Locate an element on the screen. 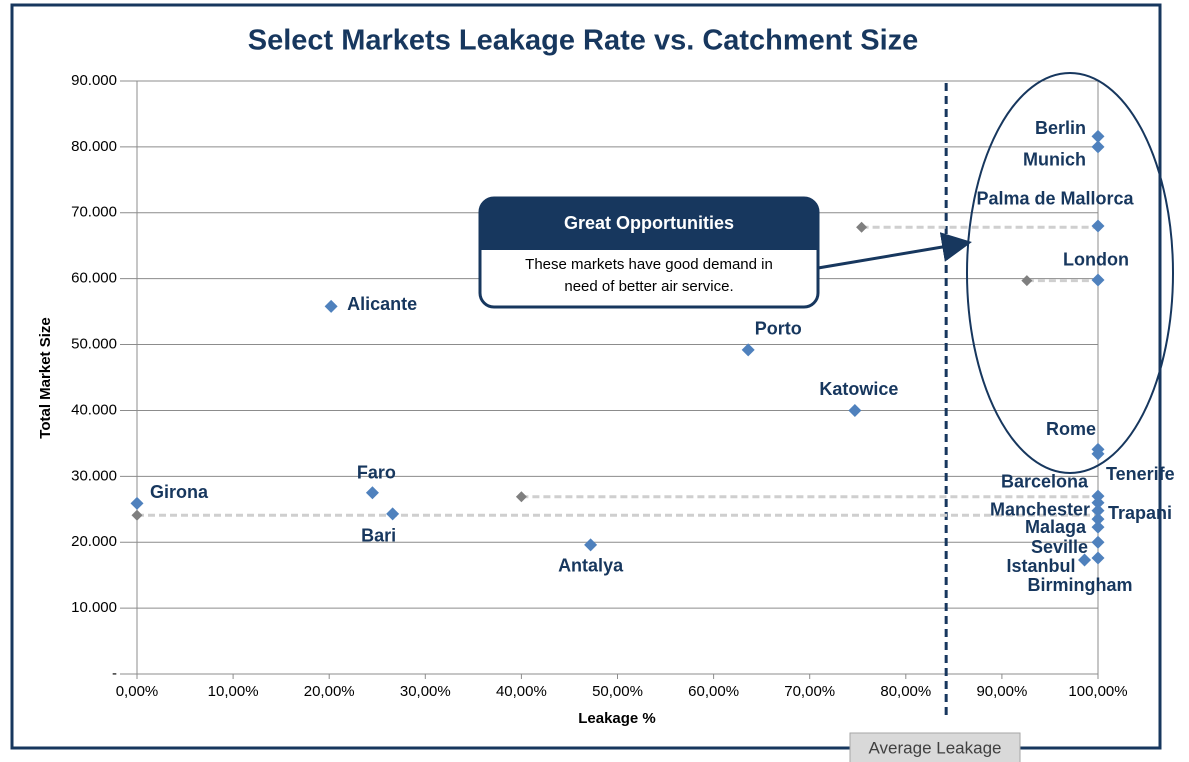 This screenshot has height=762, width=1189. y-tick-label: 60.000 is located at coordinates (94, 278).